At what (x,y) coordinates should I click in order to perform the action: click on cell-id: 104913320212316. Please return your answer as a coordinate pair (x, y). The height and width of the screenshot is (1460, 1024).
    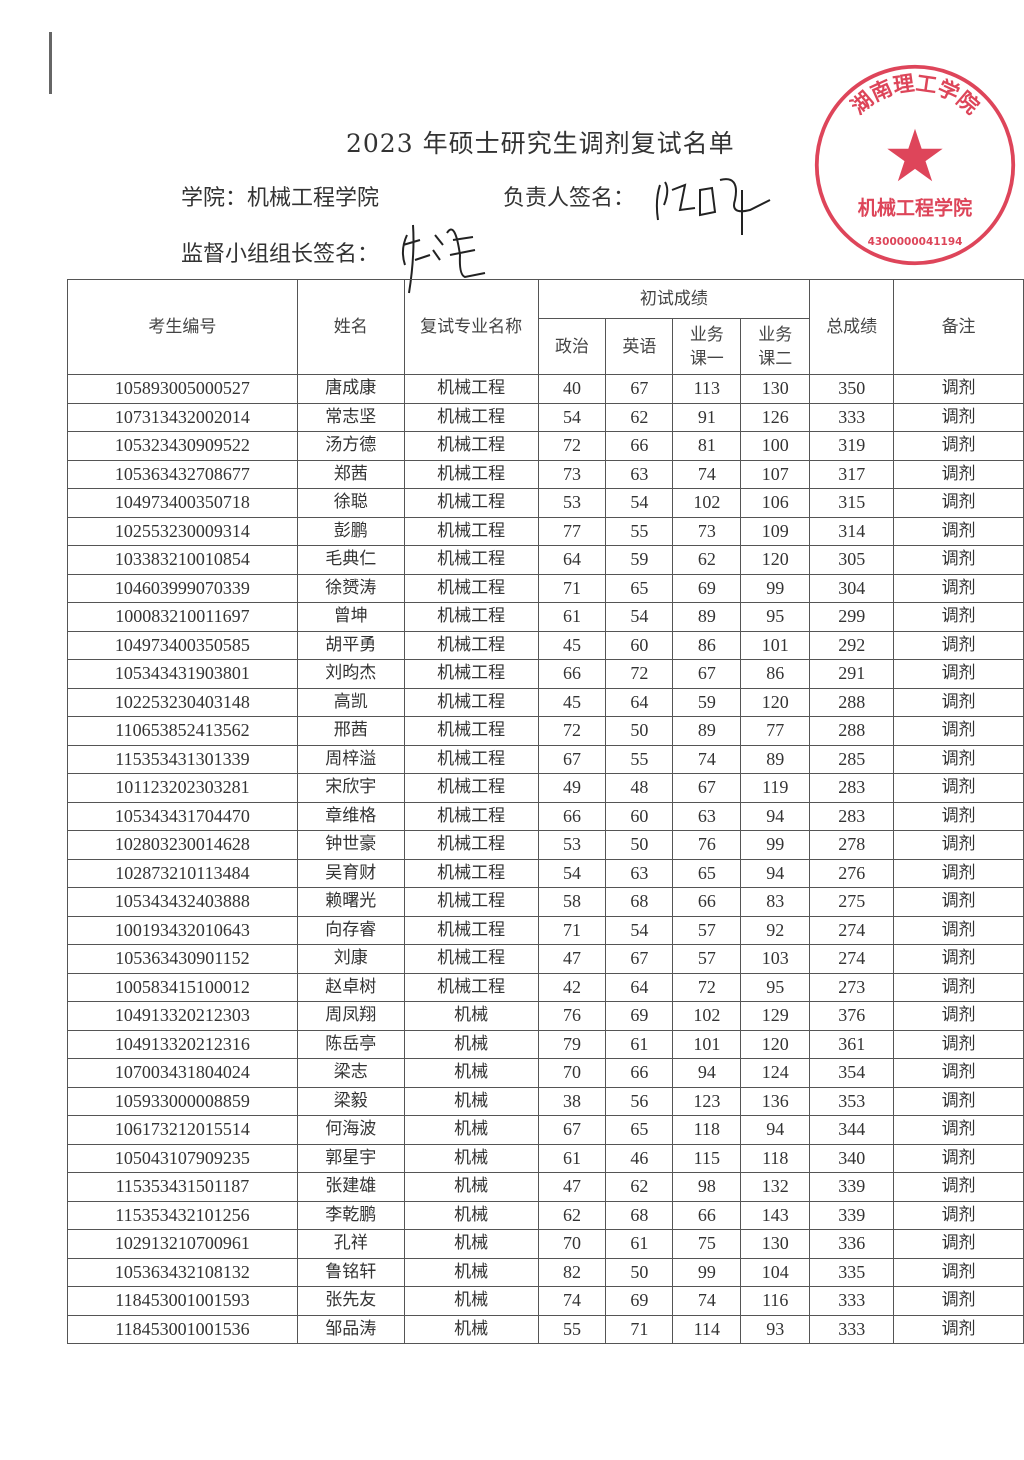
    Looking at the image, I should click on (182, 1044).